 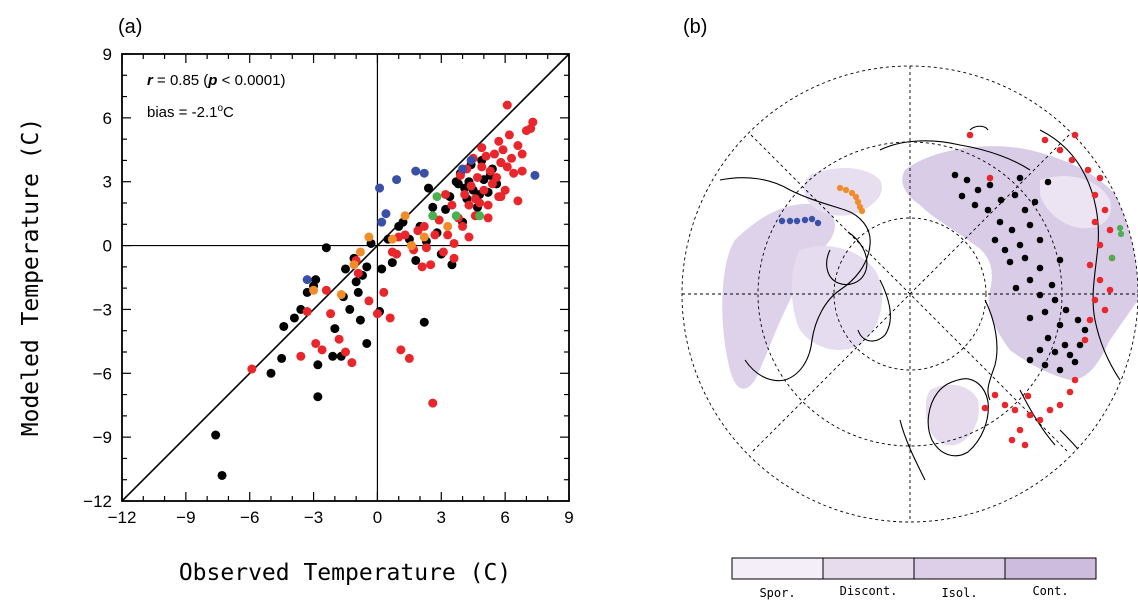 I want to click on x-tick-label: −9, so click(x=185, y=517).